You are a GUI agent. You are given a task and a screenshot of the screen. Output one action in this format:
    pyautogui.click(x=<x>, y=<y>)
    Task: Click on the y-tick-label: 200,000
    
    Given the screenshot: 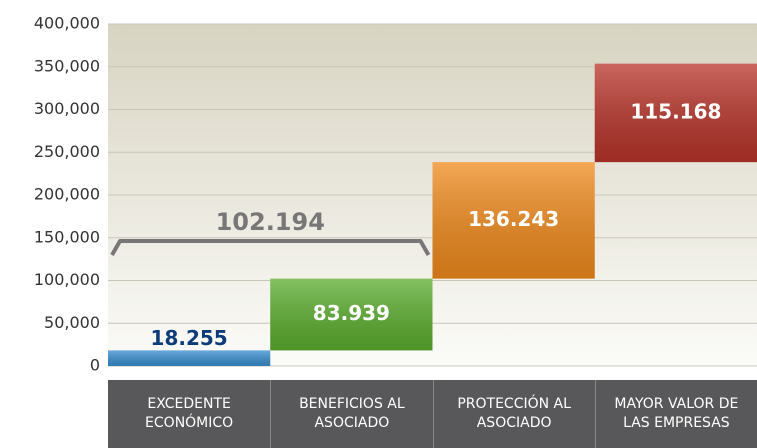 What is the action you would take?
    pyautogui.click(x=67, y=194)
    